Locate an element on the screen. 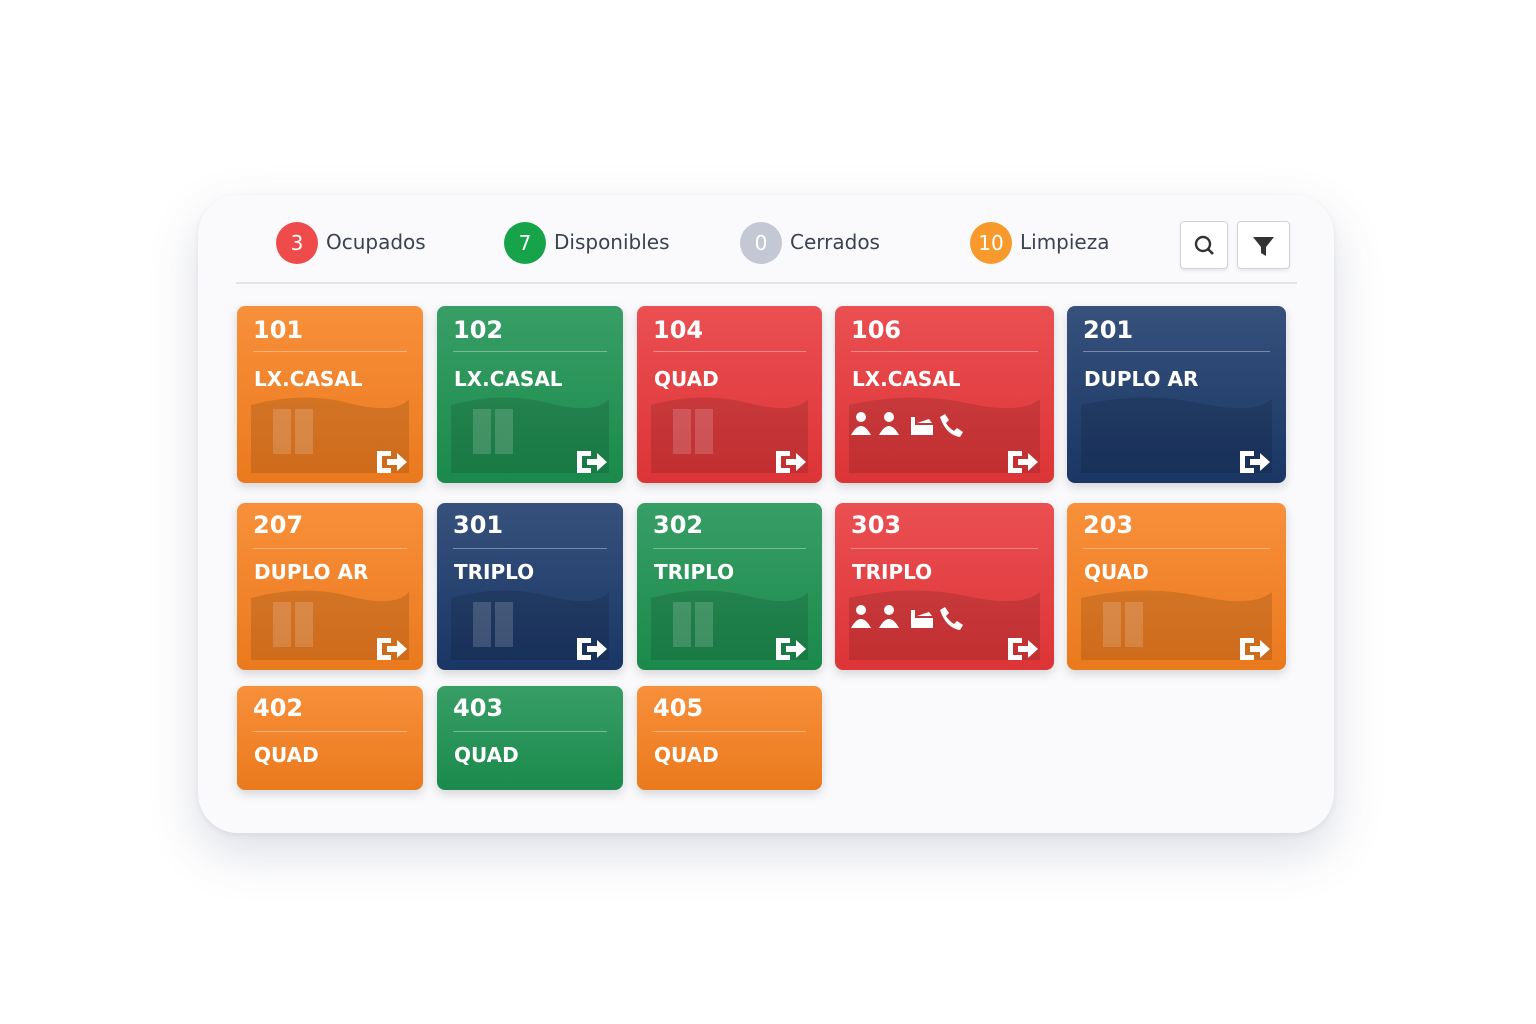  room-card: 201 DUPLO AR is located at coordinates (1176, 394).